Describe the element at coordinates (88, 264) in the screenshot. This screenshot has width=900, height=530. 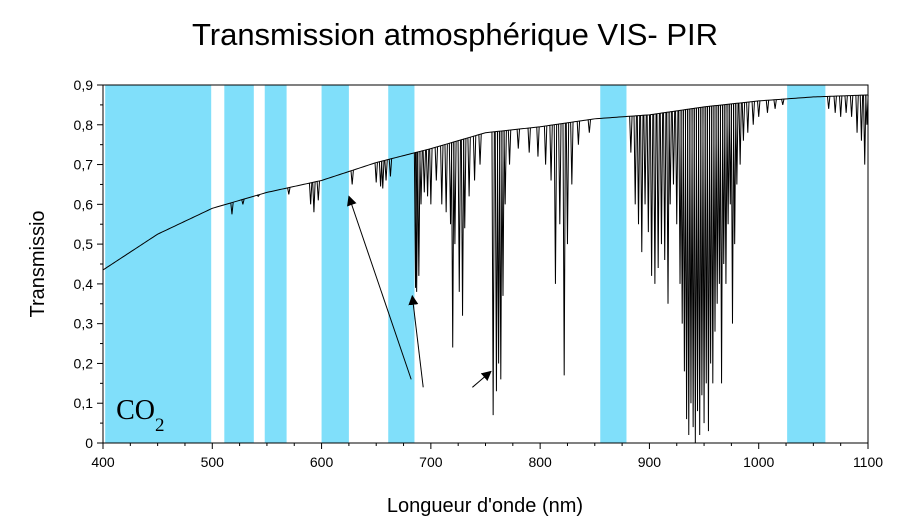
I see `y-axis-ticks: 0 0,1 0,2 0,3 0,4 0,5 0,6 0,7 0,8 0,9` at that location.